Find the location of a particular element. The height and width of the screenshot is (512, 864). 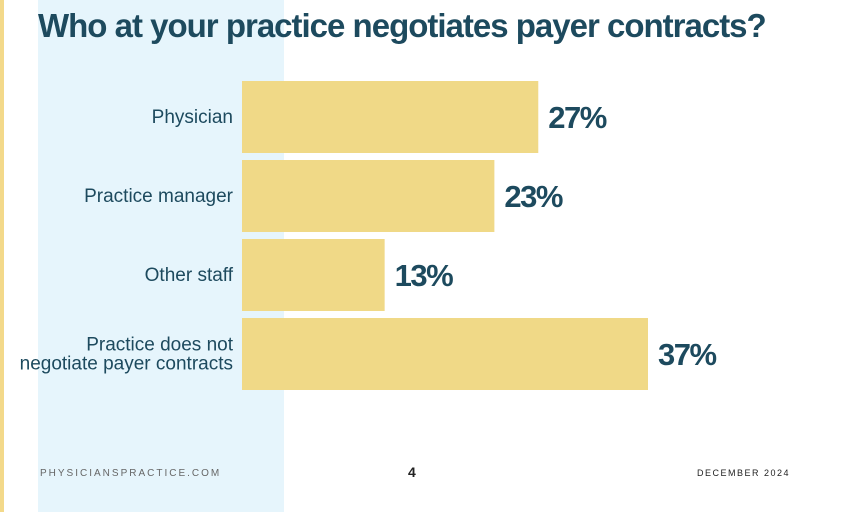

category-label-line: Physician is located at coordinates (192, 117).